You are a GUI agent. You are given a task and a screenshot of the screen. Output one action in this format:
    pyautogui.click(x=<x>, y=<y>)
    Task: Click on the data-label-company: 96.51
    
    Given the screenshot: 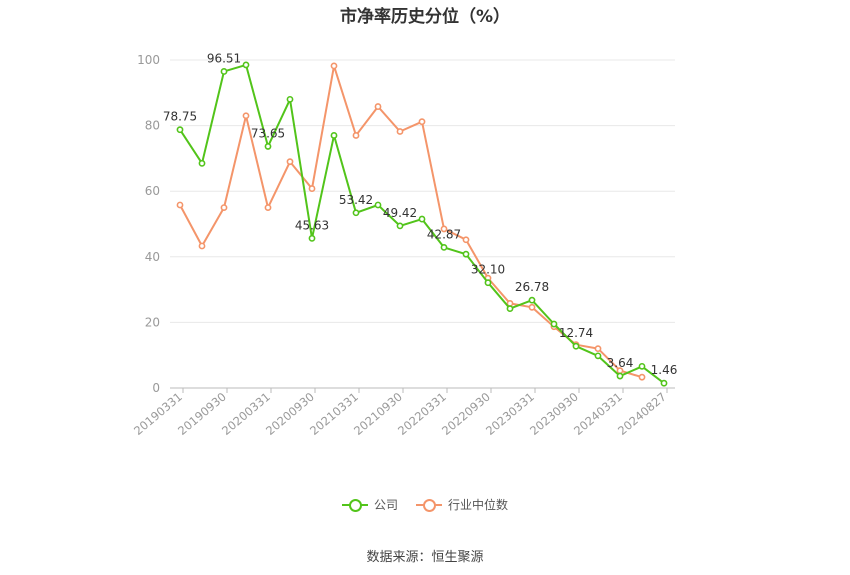 What is the action you would take?
    pyautogui.click(x=224, y=58)
    